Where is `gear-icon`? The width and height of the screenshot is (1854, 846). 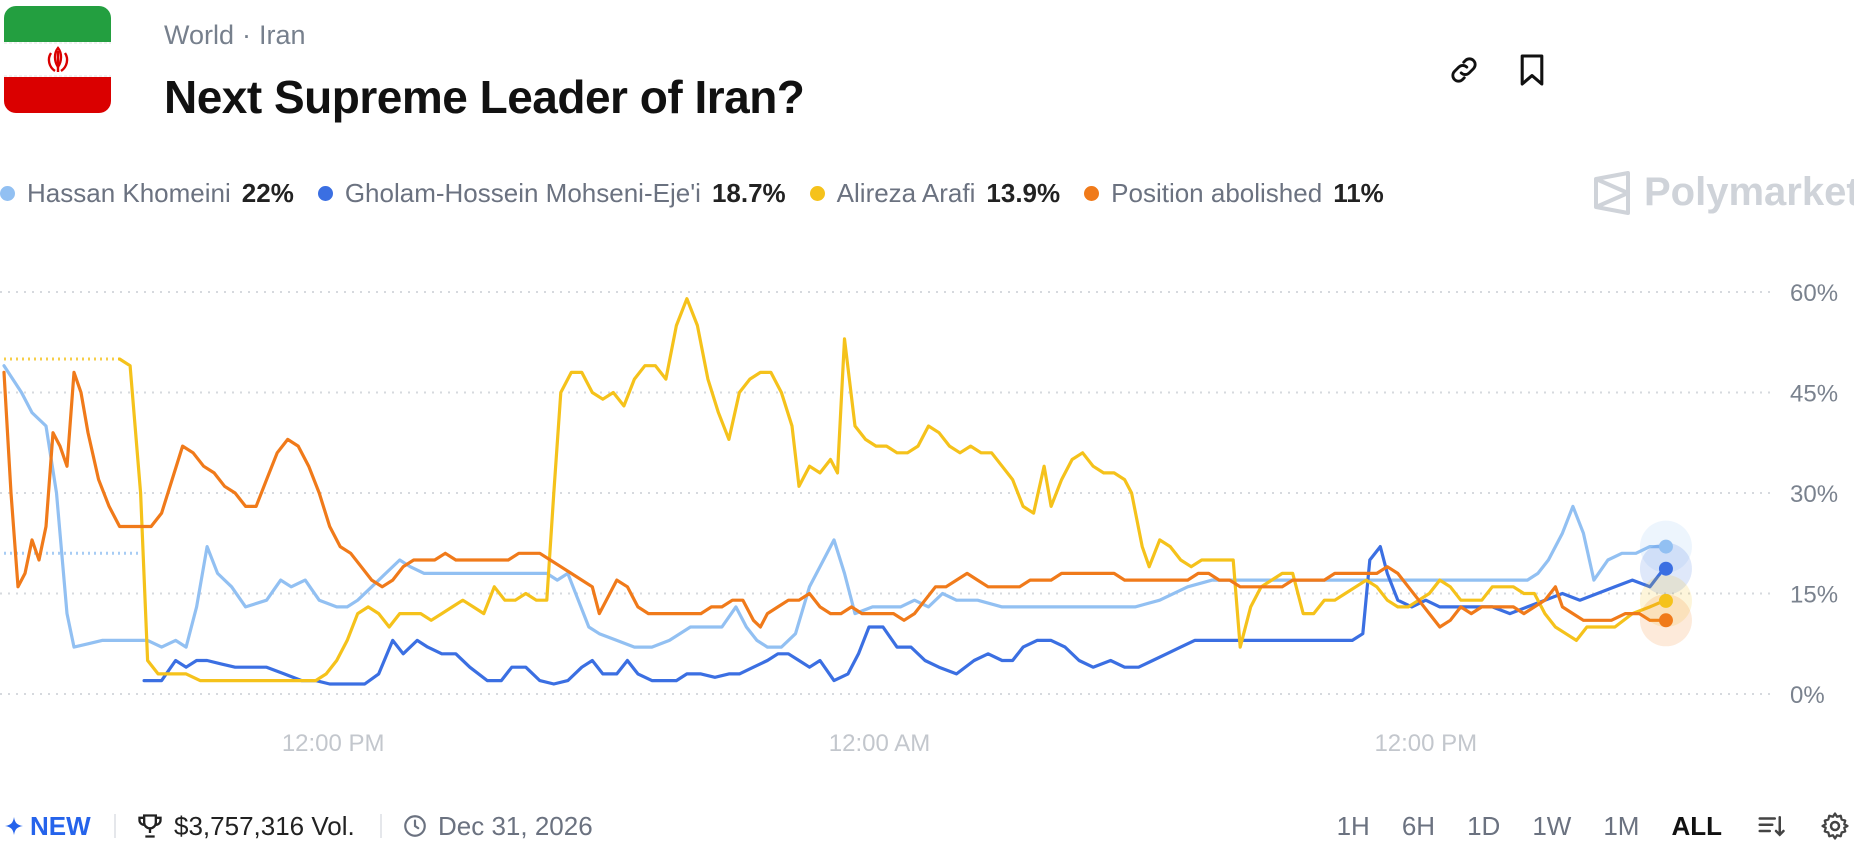
gear-icon is located at coordinates (1835, 826).